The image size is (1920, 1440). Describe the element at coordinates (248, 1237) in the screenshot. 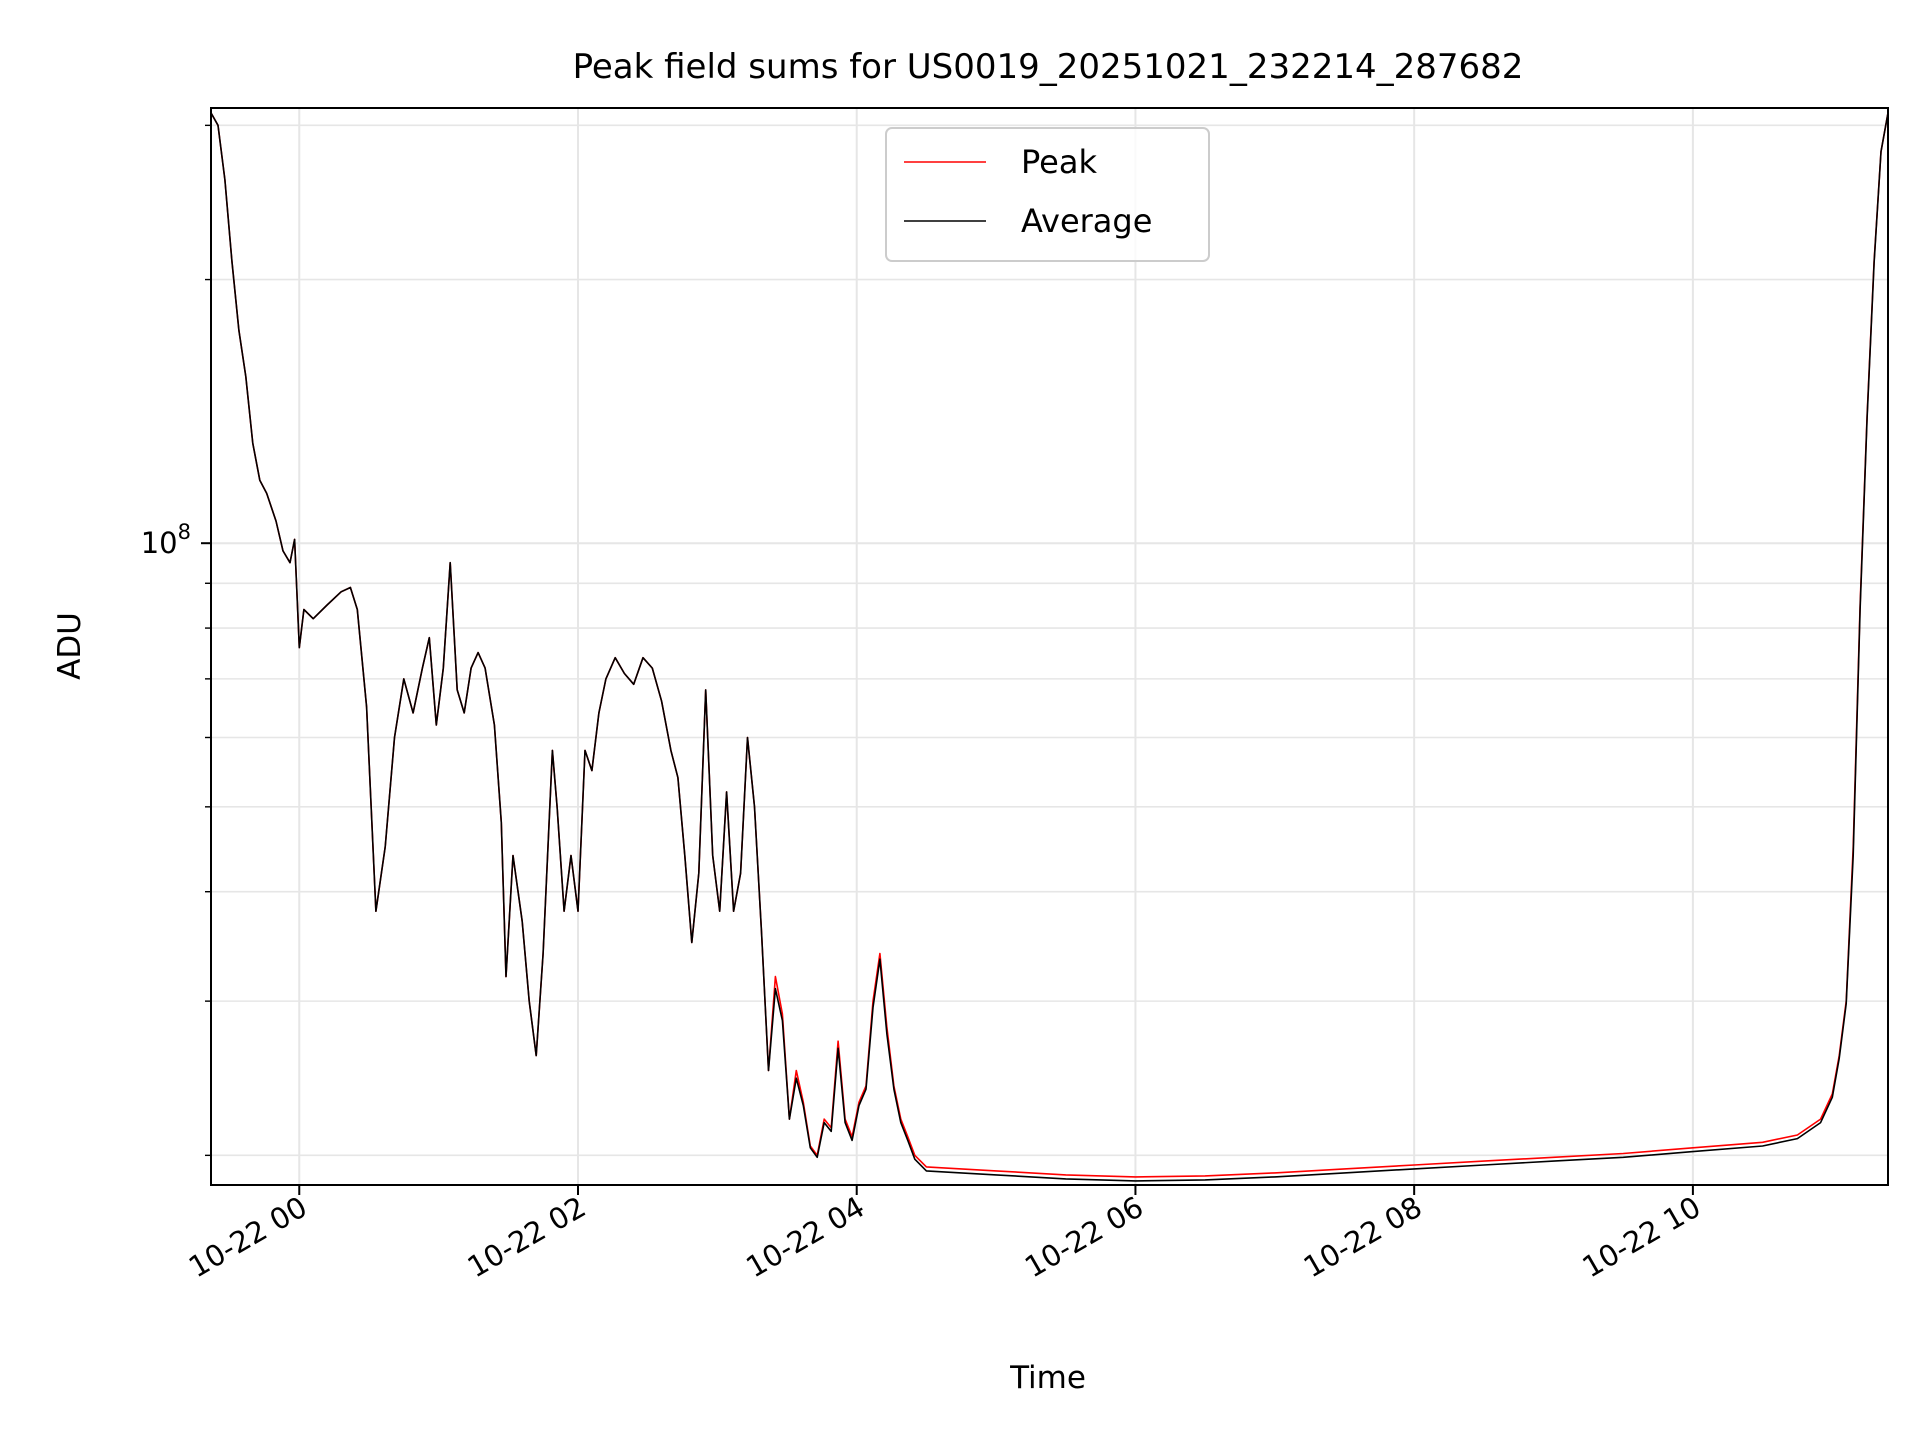

I see `x-tick-label: 10-22 00` at that location.